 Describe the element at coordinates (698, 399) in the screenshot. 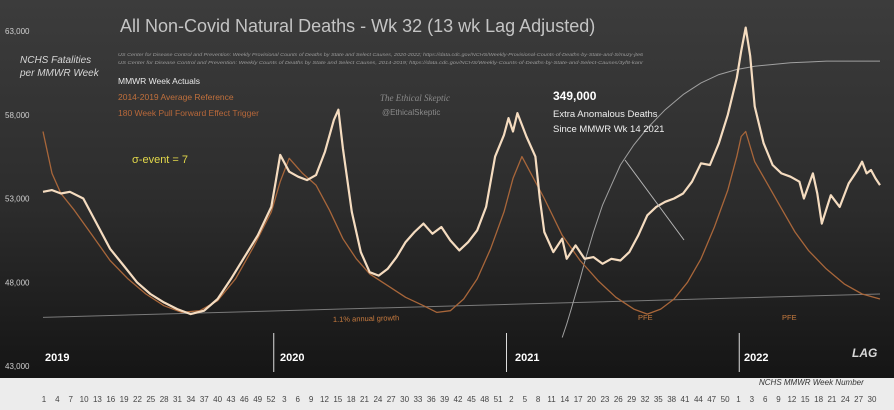

I see `x-tick-label: 44` at that location.